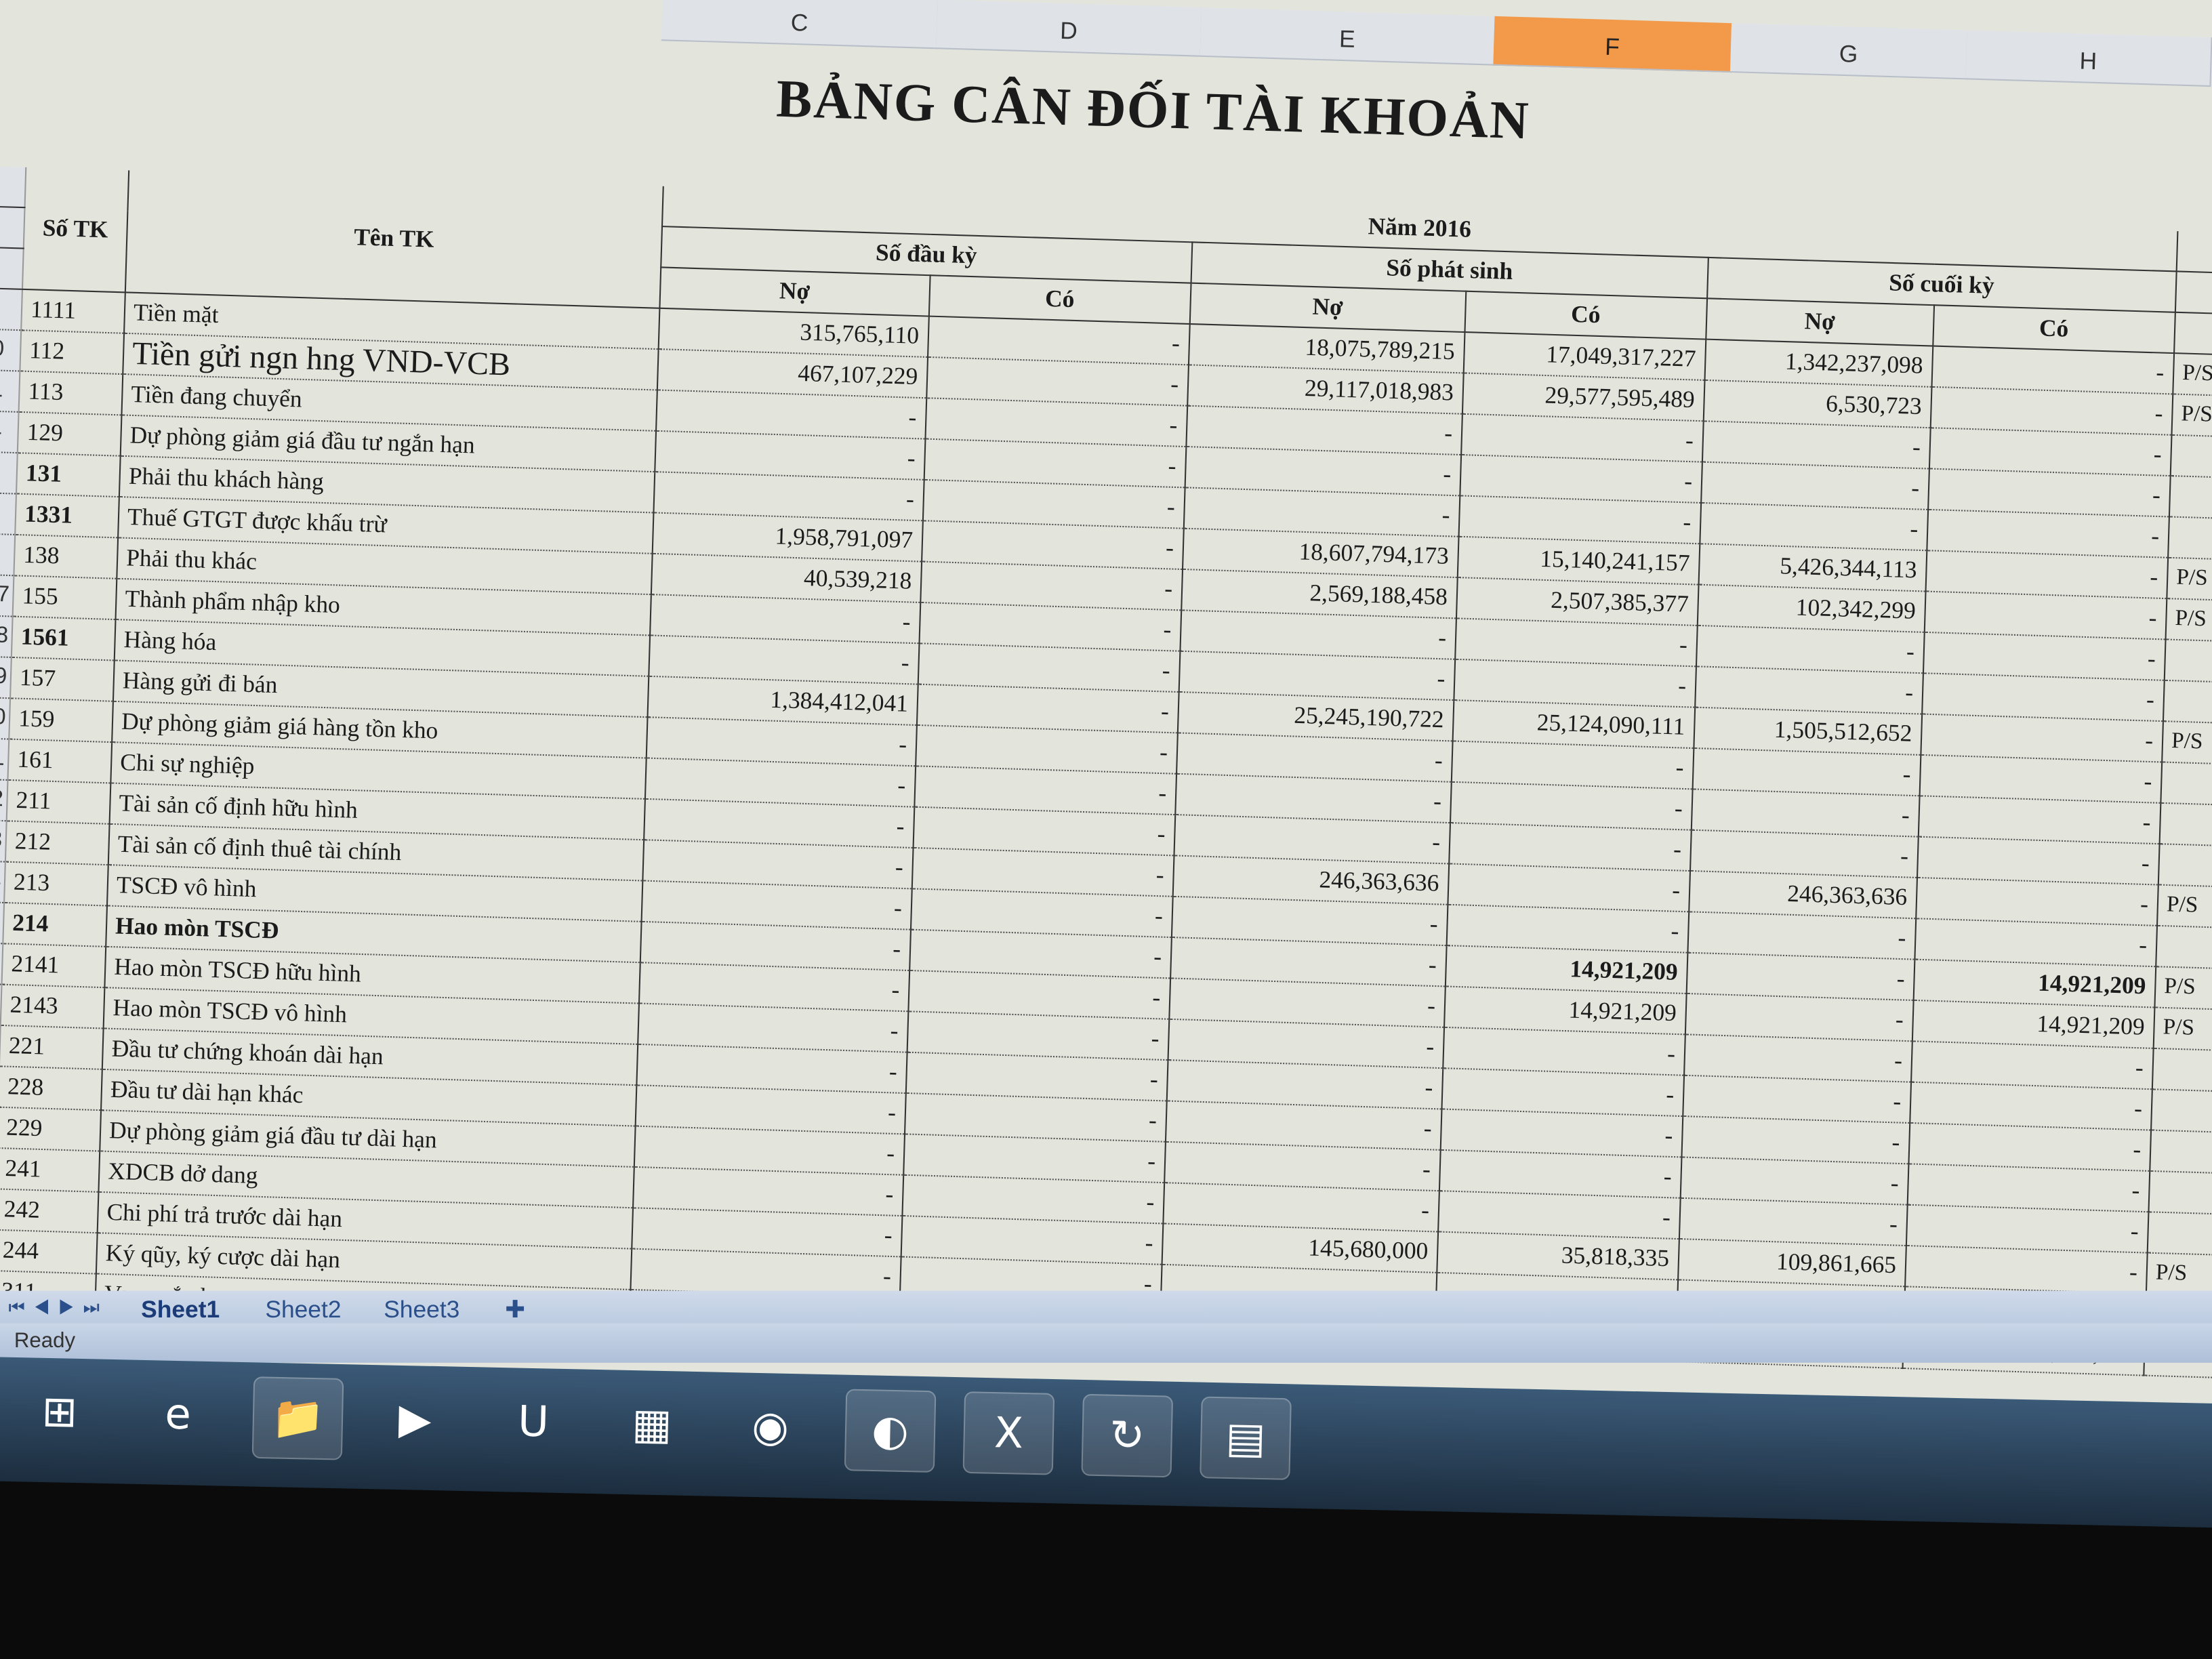 The width and height of the screenshot is (2212, 1659). I want to click on account-number-cell: 2143, so click(52, 1006).